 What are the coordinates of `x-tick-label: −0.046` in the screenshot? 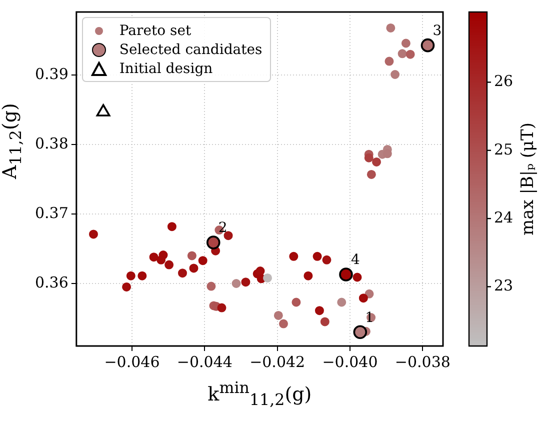 It's located at (132, 361).